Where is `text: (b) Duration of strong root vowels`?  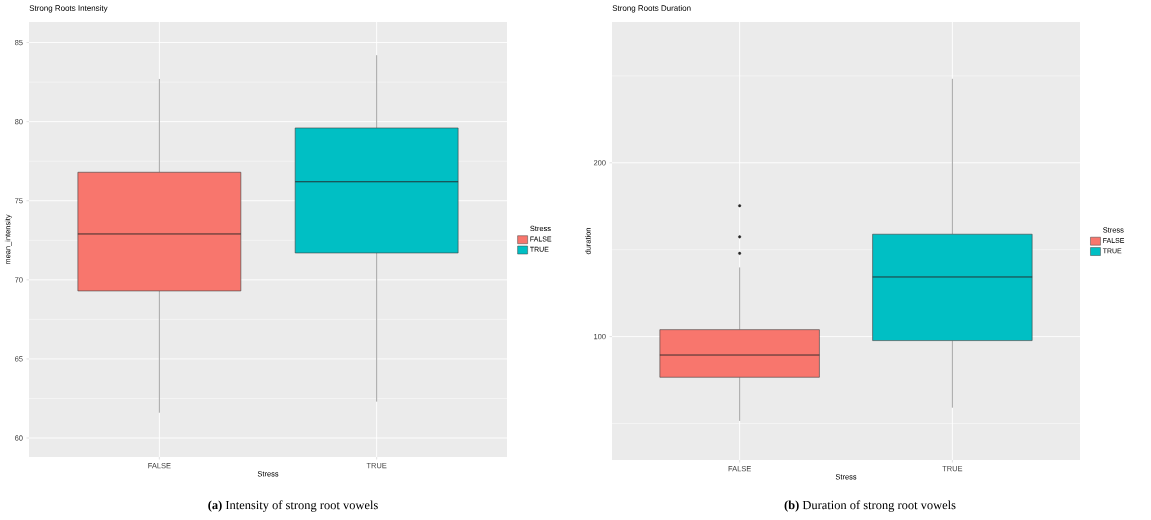 text: (b) Duration of strong root vowels is located at coordinates (870, 506).